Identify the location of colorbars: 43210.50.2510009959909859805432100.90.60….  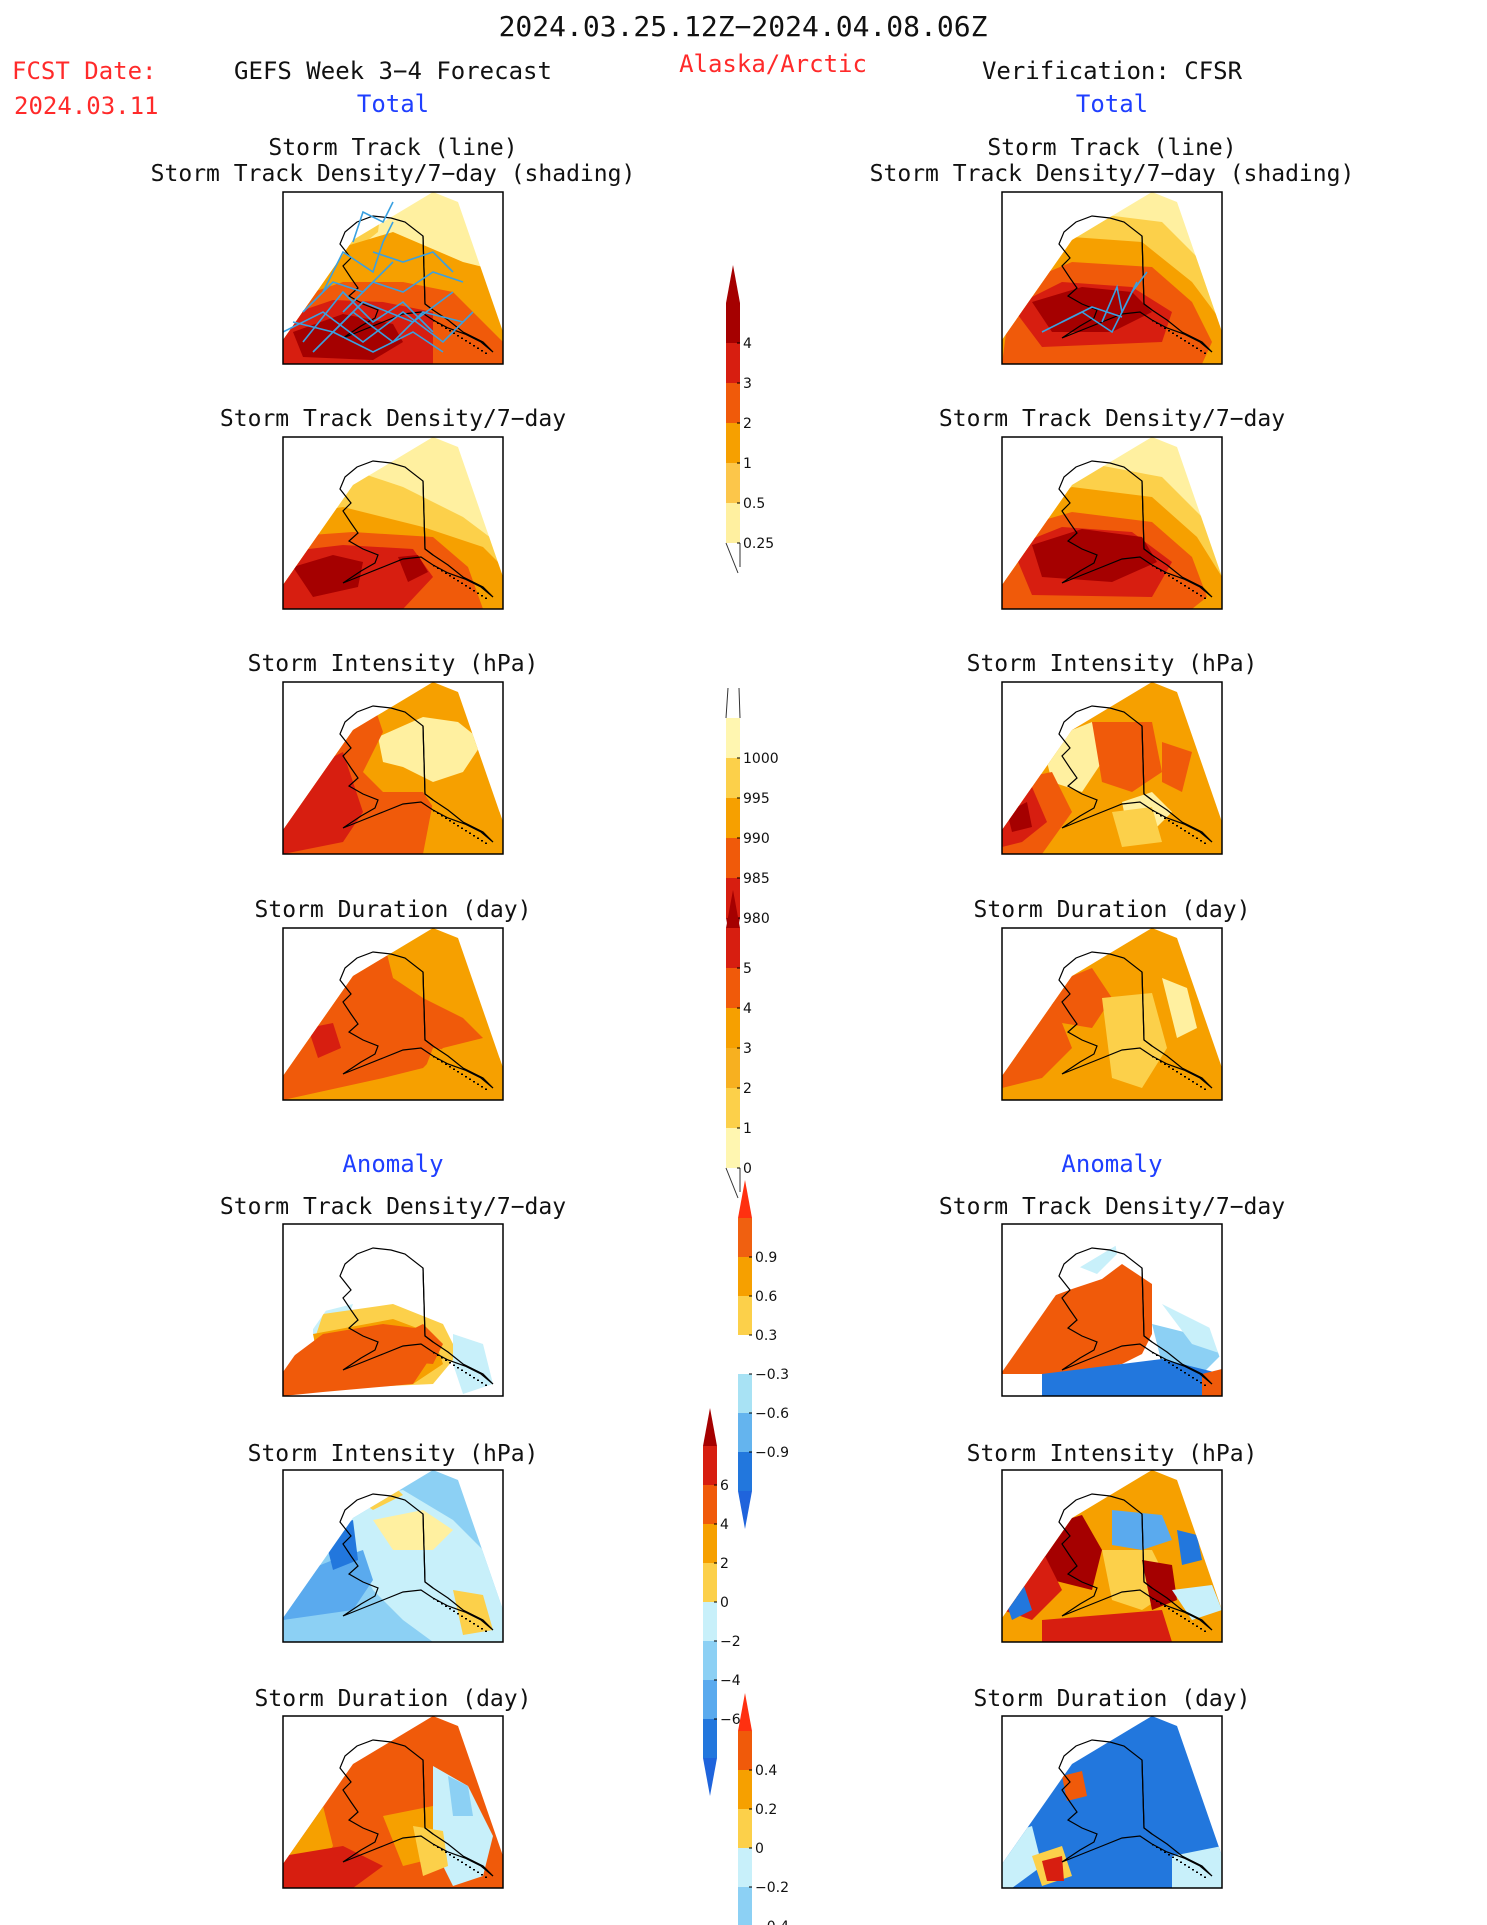
(746, 1095).